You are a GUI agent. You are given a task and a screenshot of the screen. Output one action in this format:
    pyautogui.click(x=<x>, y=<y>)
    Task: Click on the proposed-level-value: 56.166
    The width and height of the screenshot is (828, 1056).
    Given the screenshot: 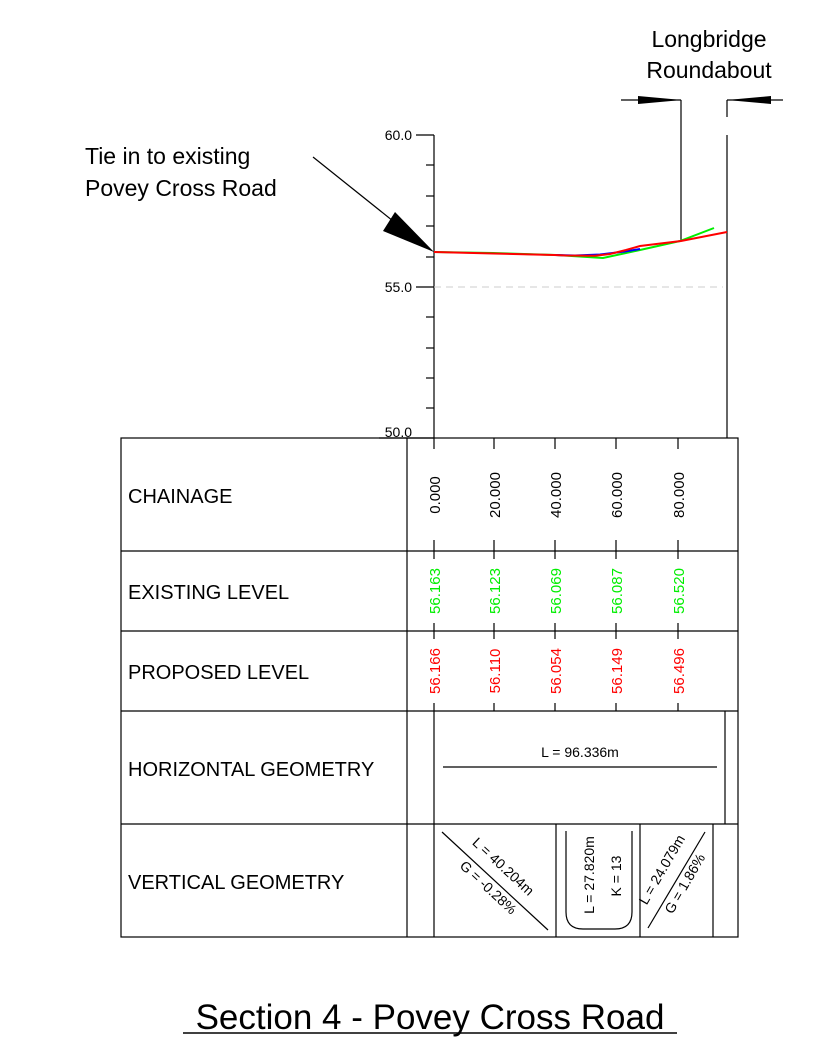 What is the action you would take?
    pyautogui.click(x=435, y=671)
    